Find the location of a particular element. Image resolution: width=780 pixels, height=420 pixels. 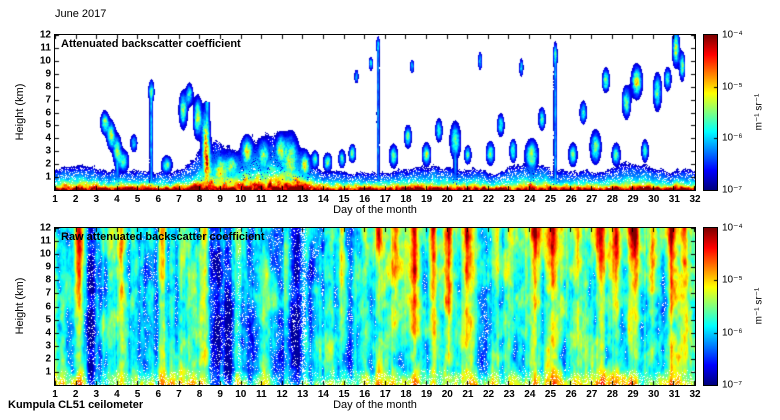

x-axis-label-attenuated: Day of the month is located at coordinates (375, 210).